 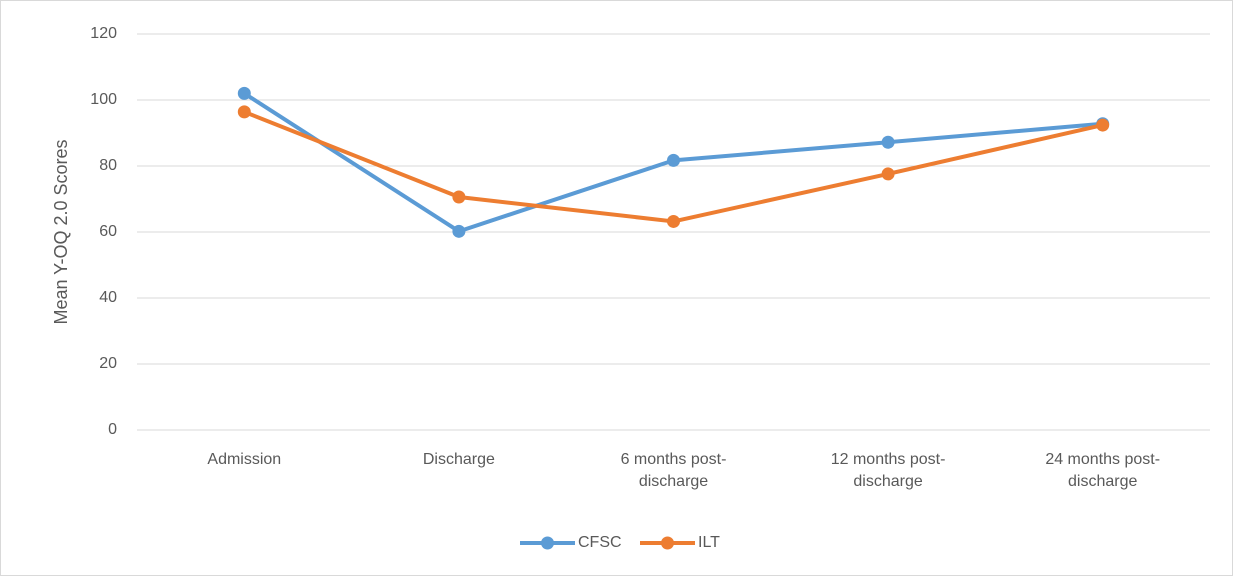 What do you see at coordinates (600, 542) in the screenshot?
I see `legend-label: CFSC` at bounding box center [600, 542].